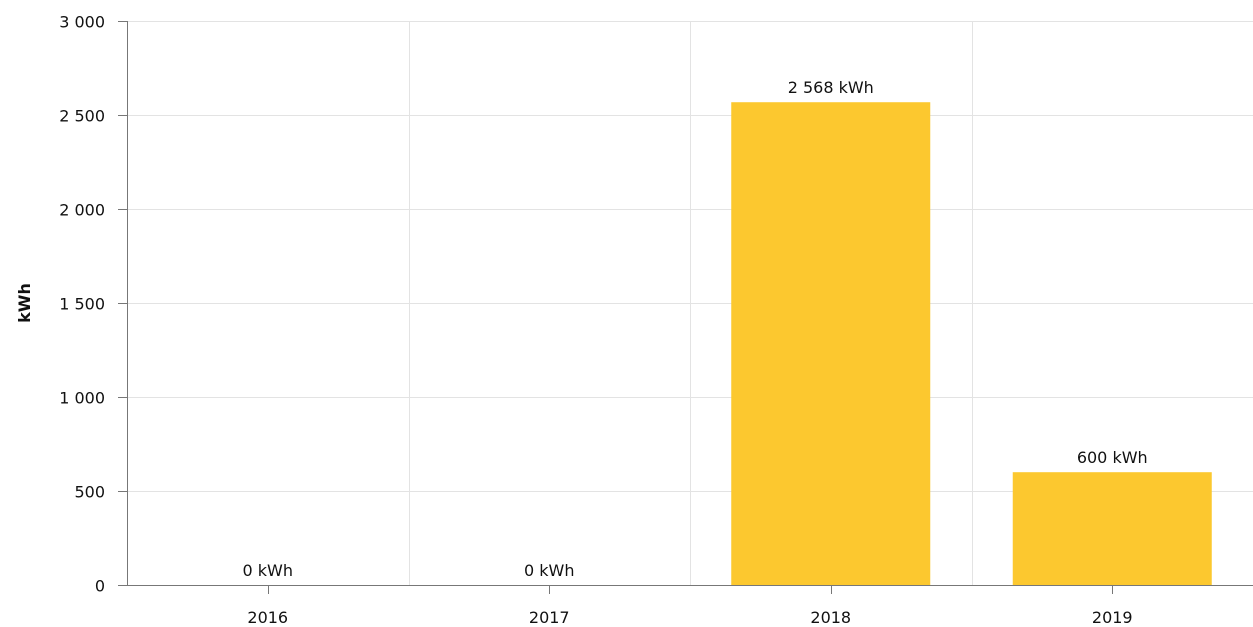 The width and height of the screenshot is (1253, 627). I want to click on bar-2018, so click(831, 343).